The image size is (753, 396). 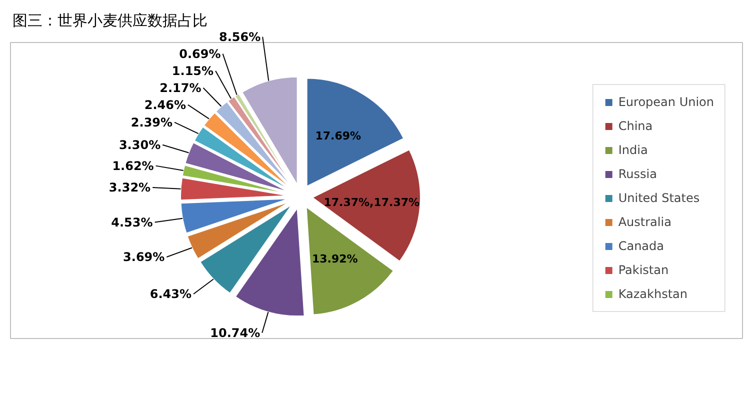 I want to click on legend-label: China, so click(x=635, y=126).